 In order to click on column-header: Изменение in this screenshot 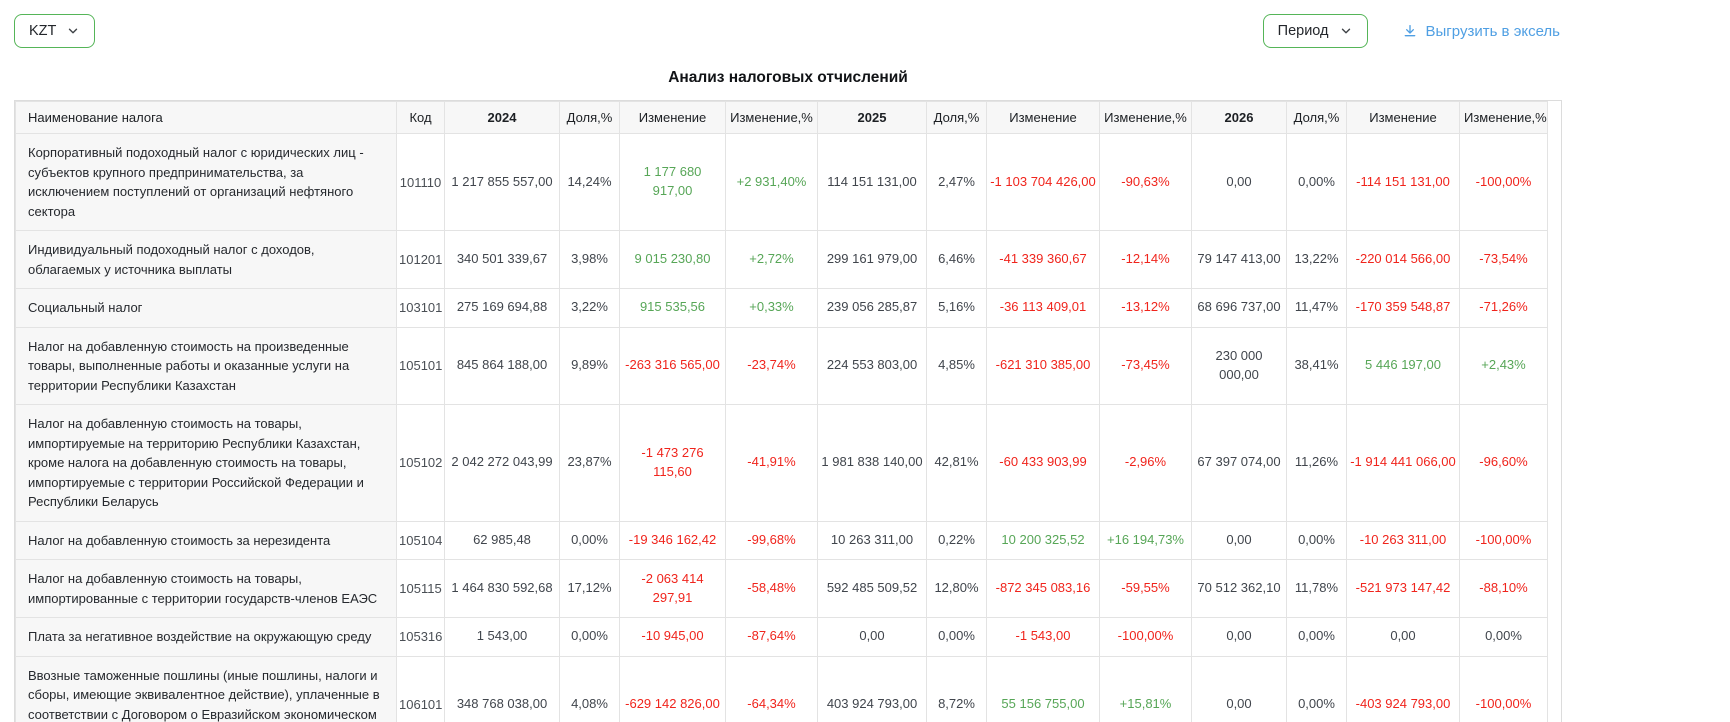, I will do `click(1043, 117)`.